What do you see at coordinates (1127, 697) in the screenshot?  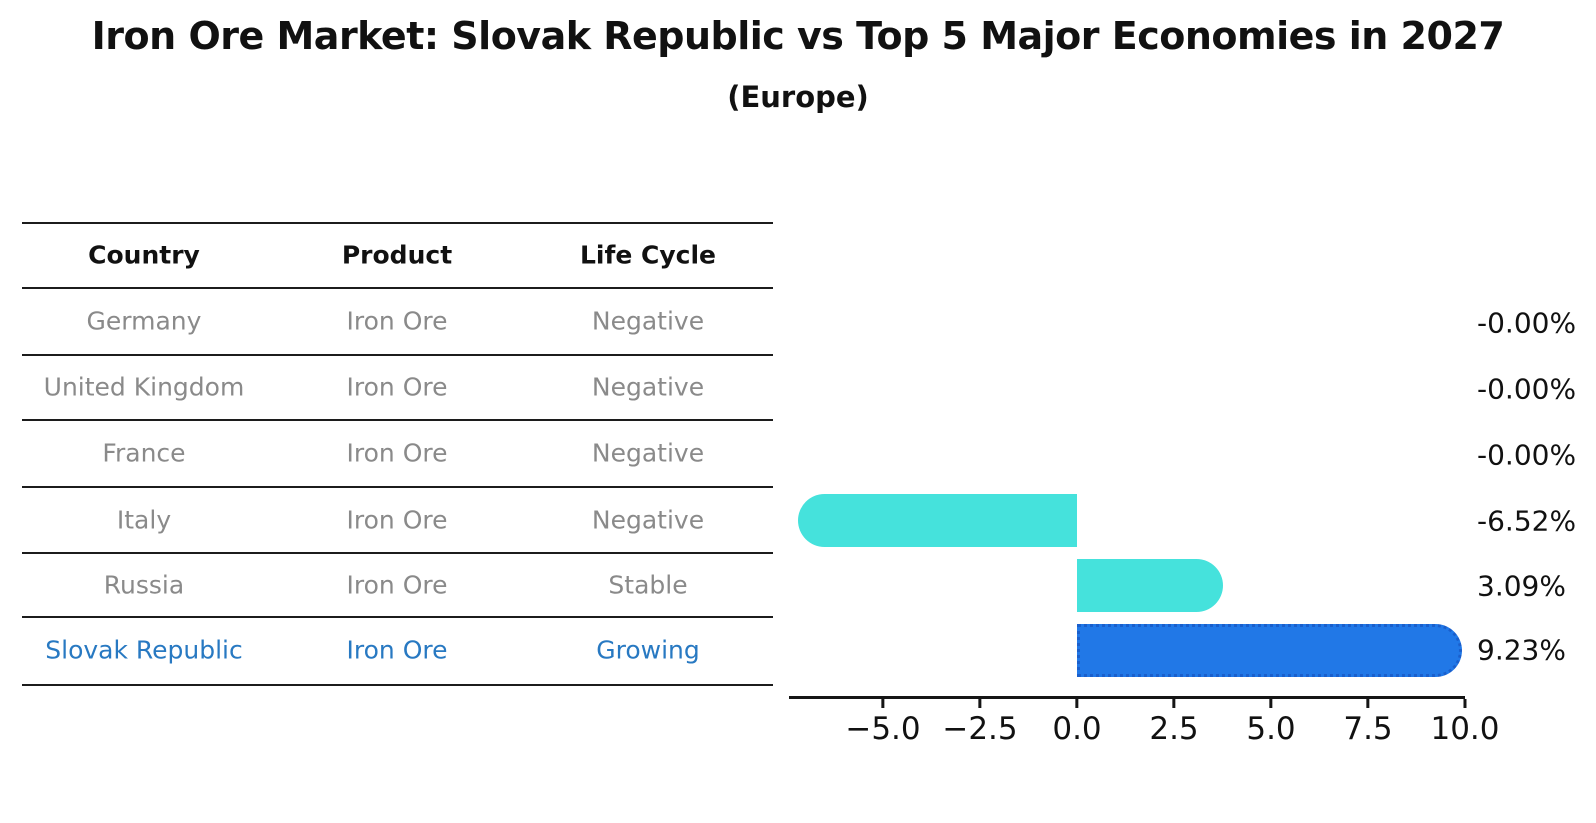 I see `x-axis-line` at bounding box center [1127, 697].